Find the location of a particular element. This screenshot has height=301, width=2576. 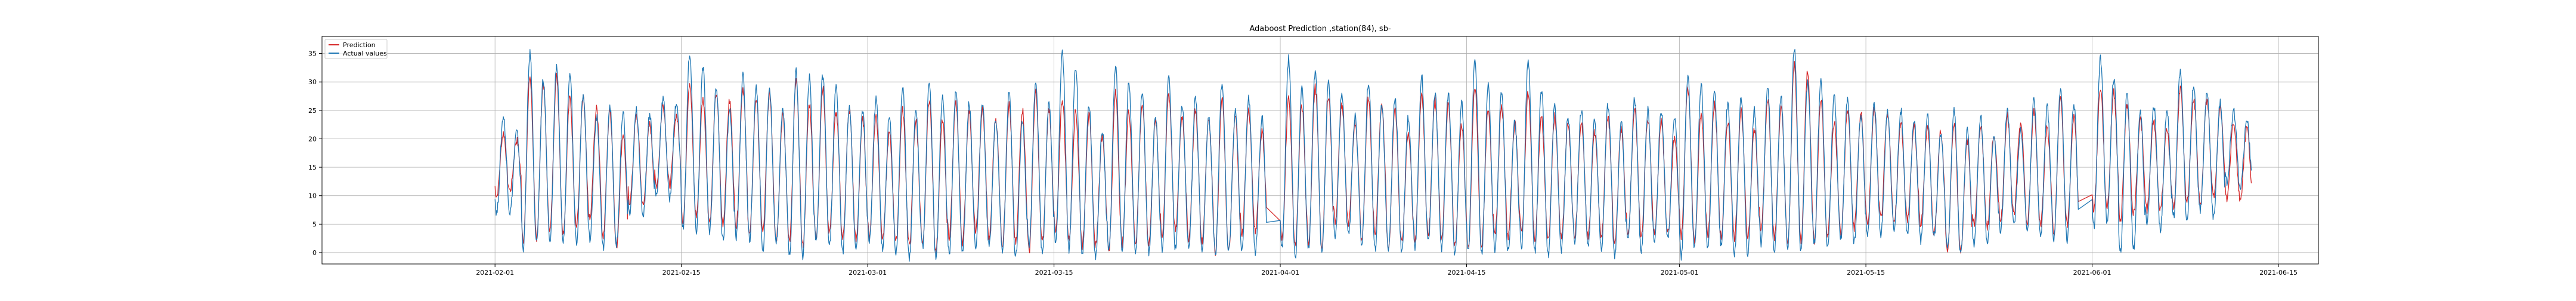

legend-label-prediction: Prediction is located at coordinates (360, 45).